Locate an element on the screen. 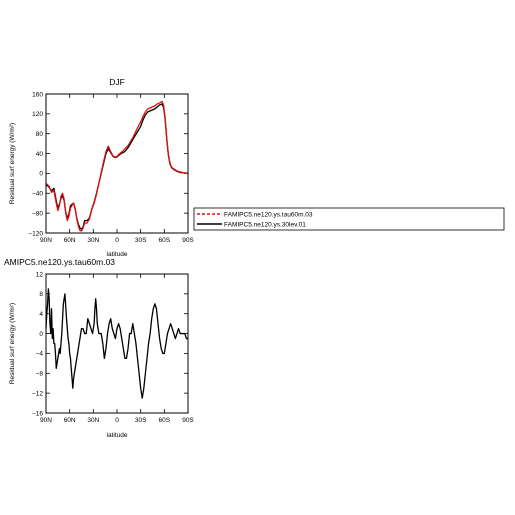 This screenshot has width=515, height=515. y-ticks: −16 −12 −8 −4 0 4 8 12 is located at coordinates (110, 344).